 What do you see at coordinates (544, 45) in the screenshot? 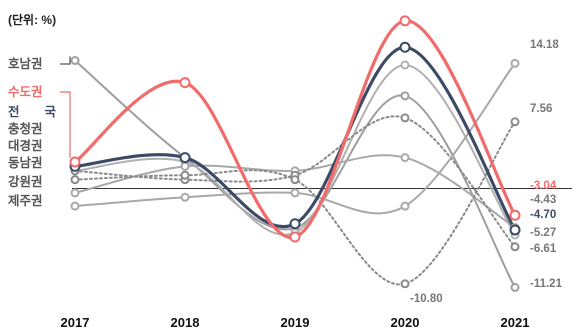
I see `end-value-label-0: 14.18` at bounding box center [544, 45].